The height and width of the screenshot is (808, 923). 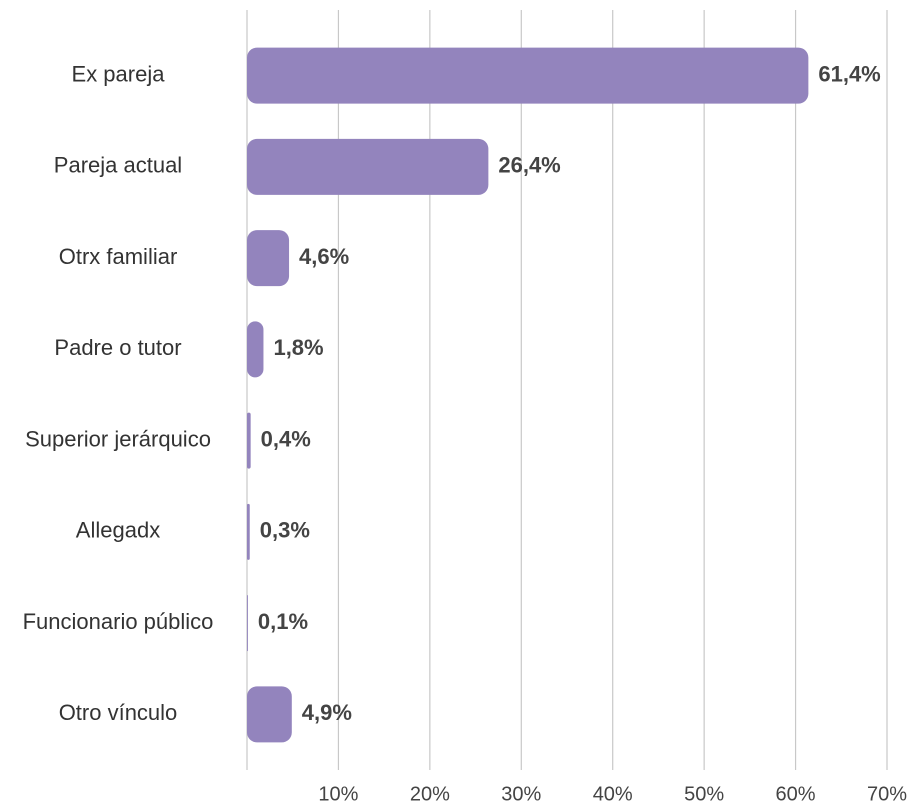 I want to click on value-label: 4,9%, so click(x=327, y=712).